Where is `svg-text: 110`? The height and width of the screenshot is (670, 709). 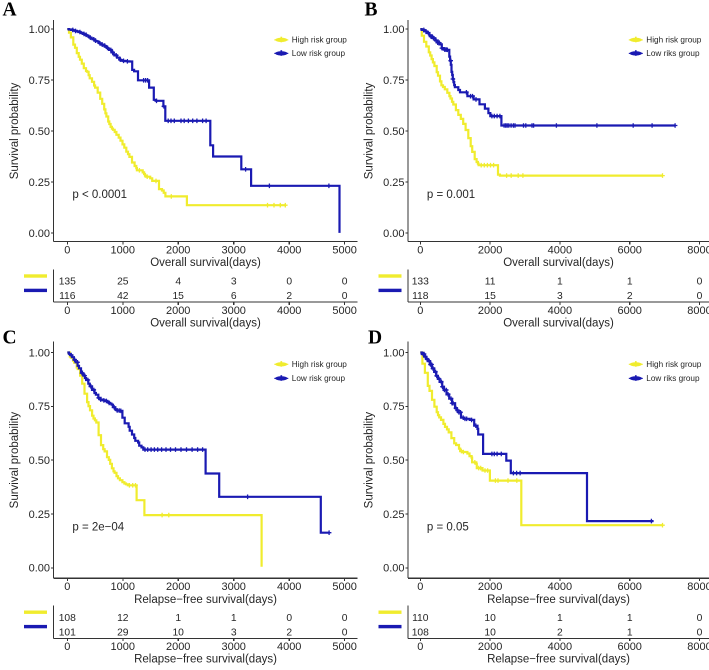
svg-text: 110 is located at coordinates (420, 618).